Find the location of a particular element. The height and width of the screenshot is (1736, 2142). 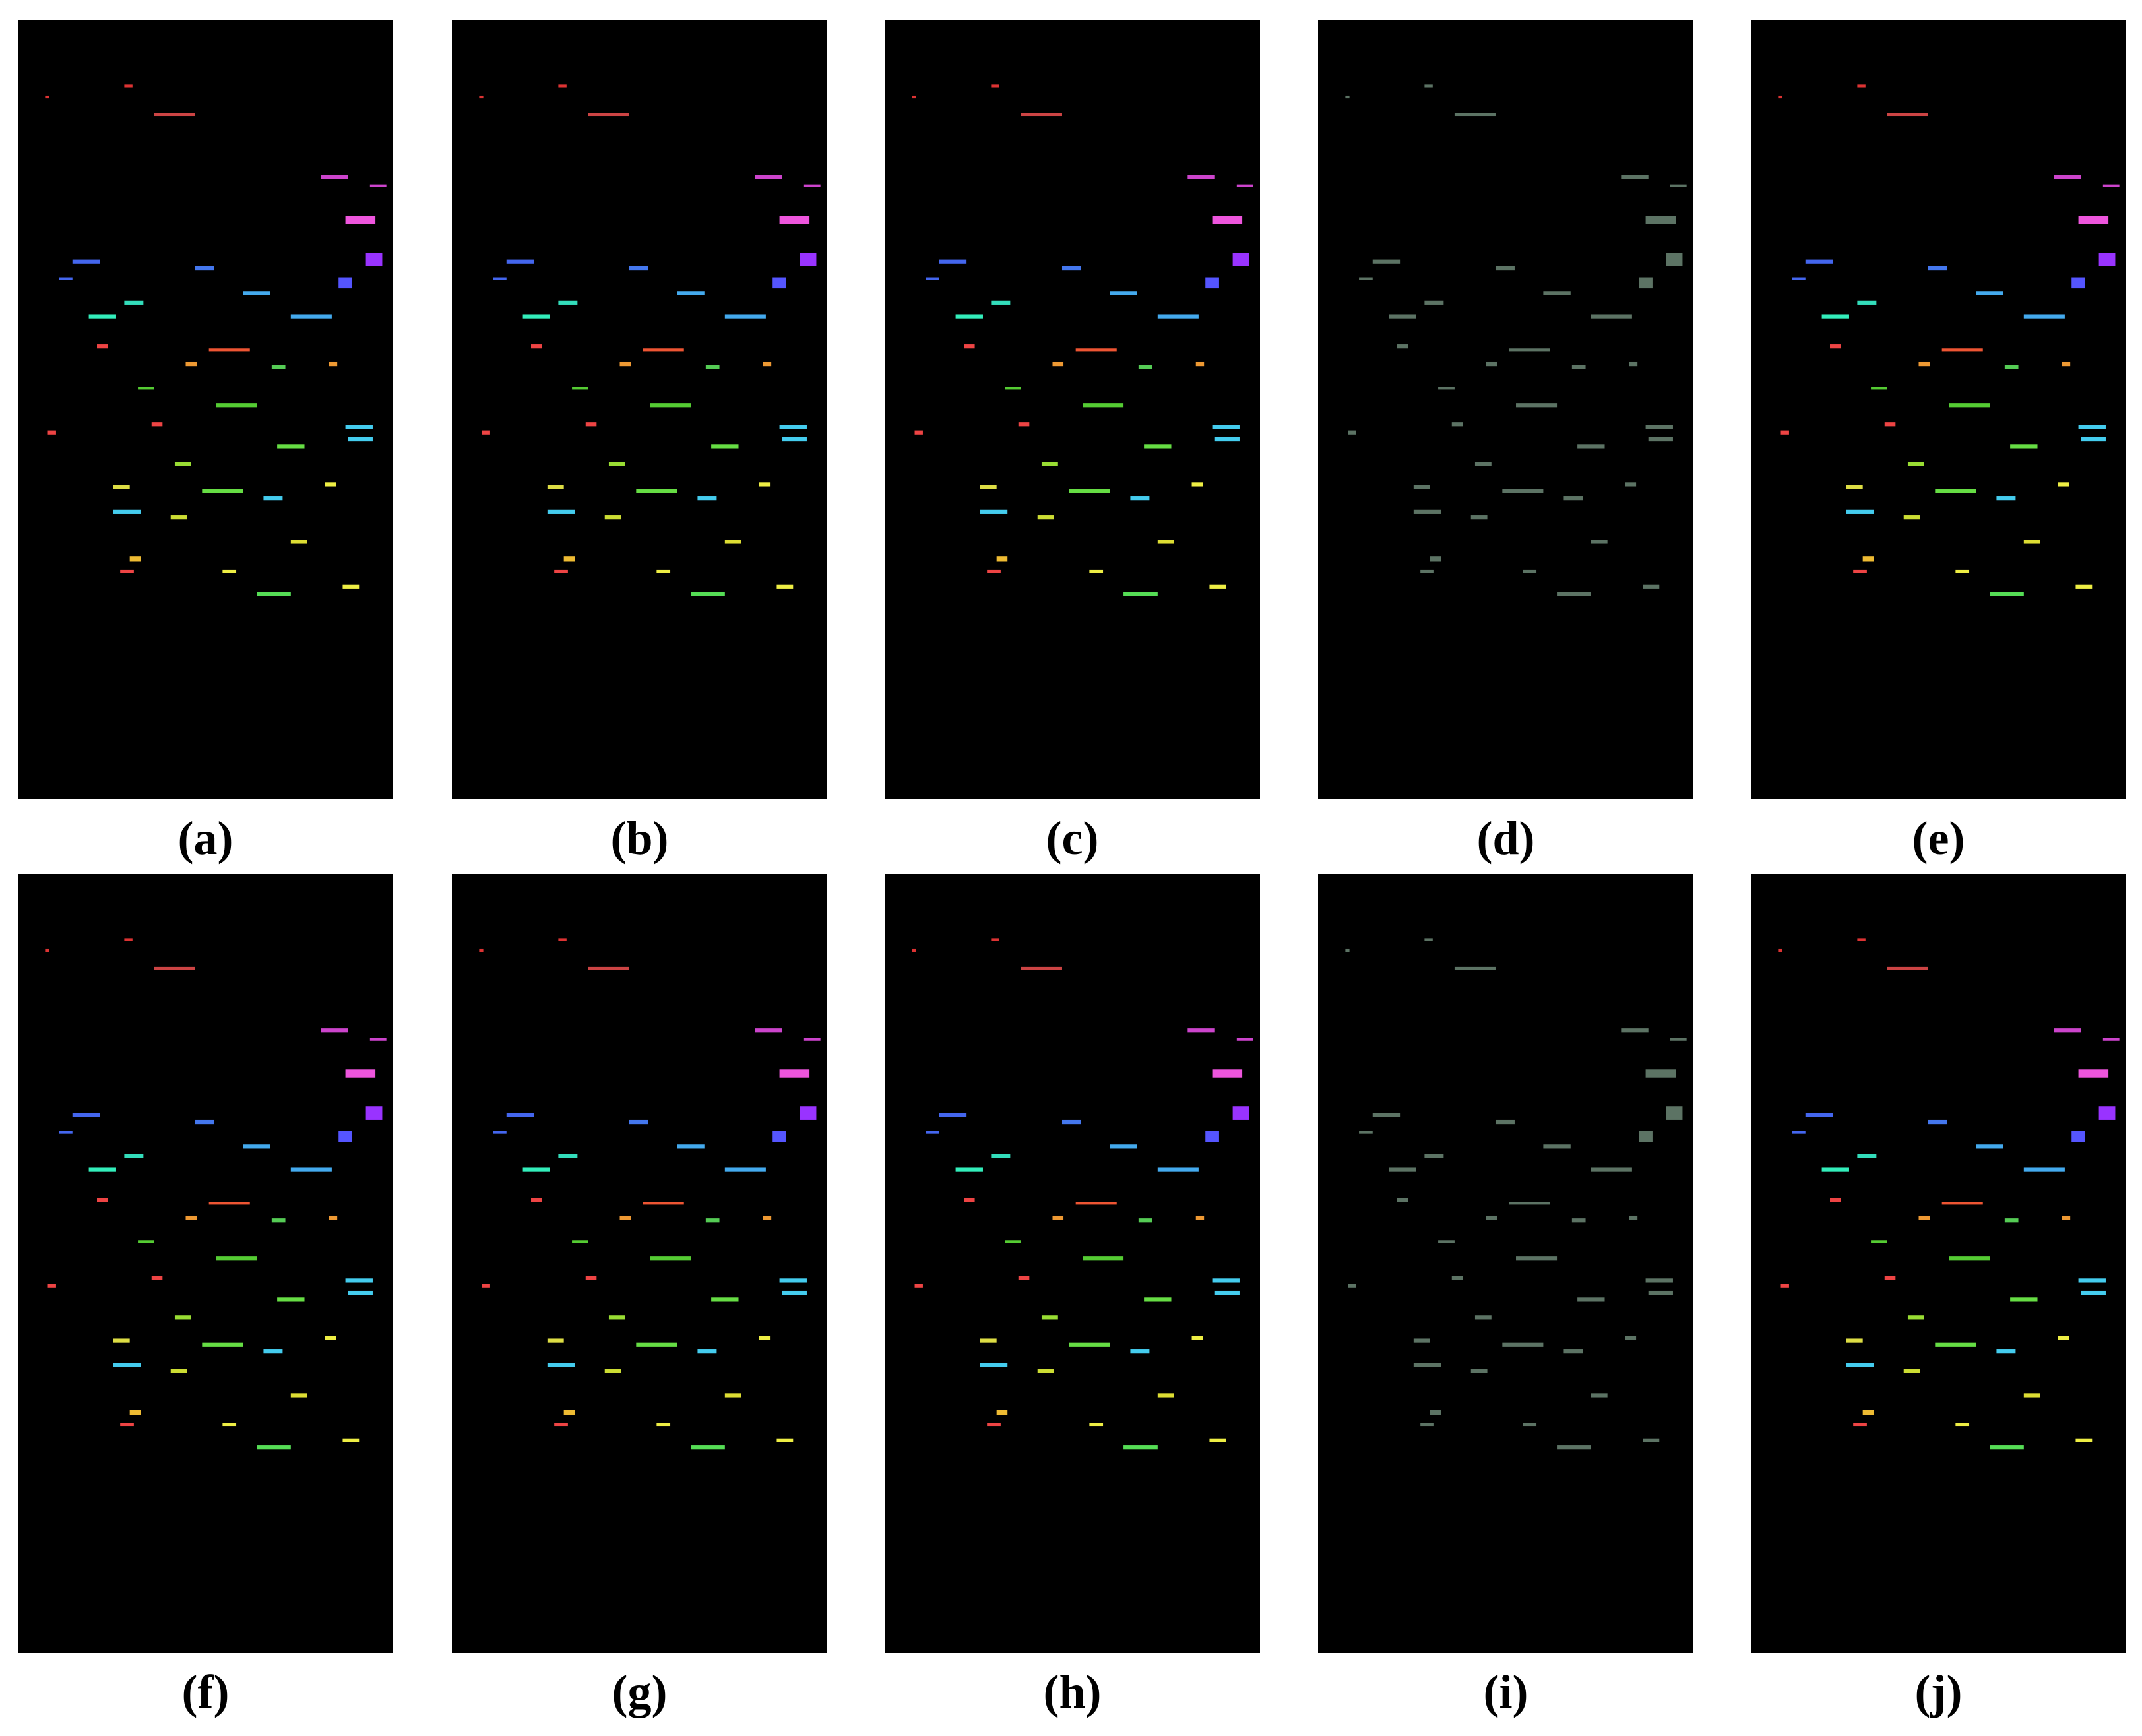

panel-label: (e) is located at coordinates (1938, 838).